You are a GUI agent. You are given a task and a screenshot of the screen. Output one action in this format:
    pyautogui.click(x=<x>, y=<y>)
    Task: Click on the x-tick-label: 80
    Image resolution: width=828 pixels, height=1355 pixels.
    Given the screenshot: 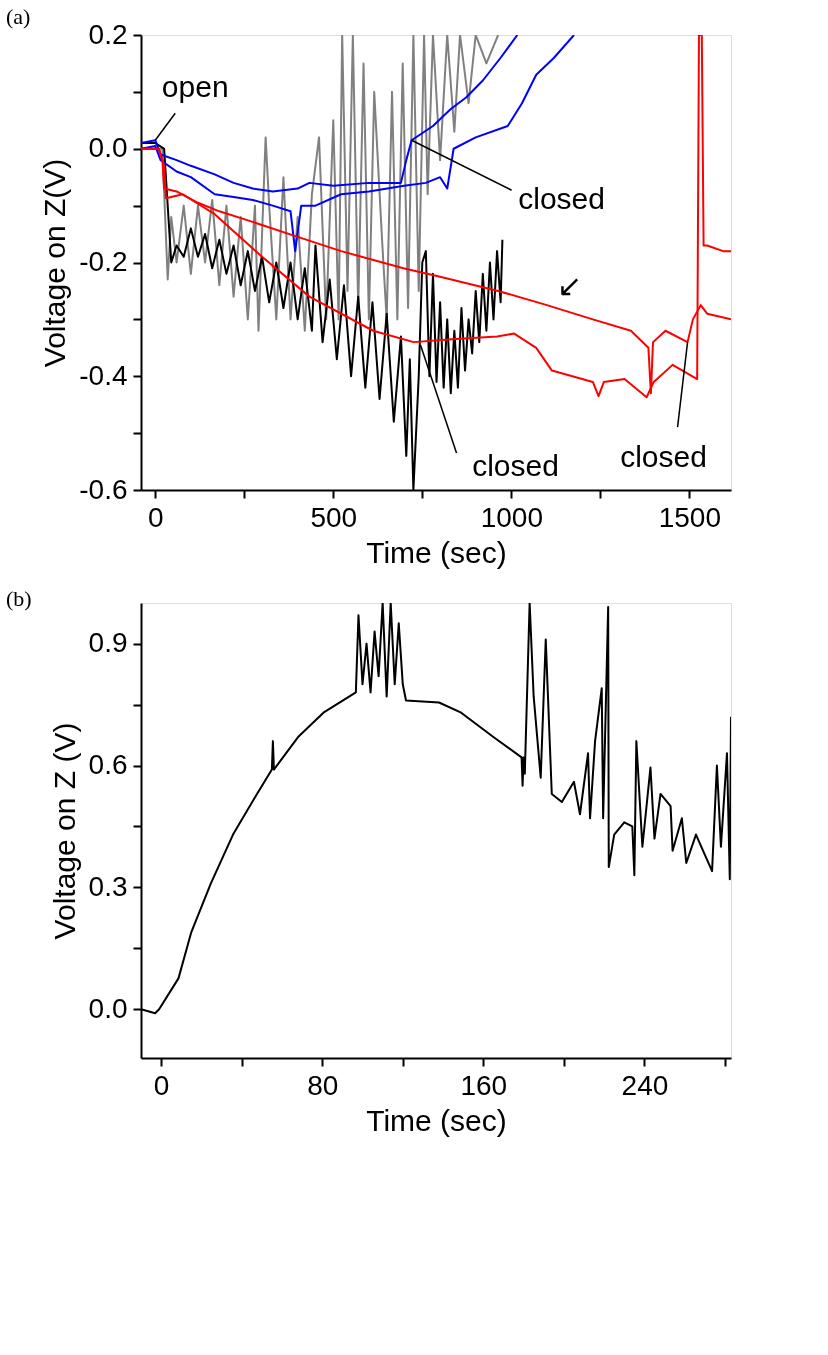 What is the action you would take?
    pyautogui.click(x=323, y=1085)
    